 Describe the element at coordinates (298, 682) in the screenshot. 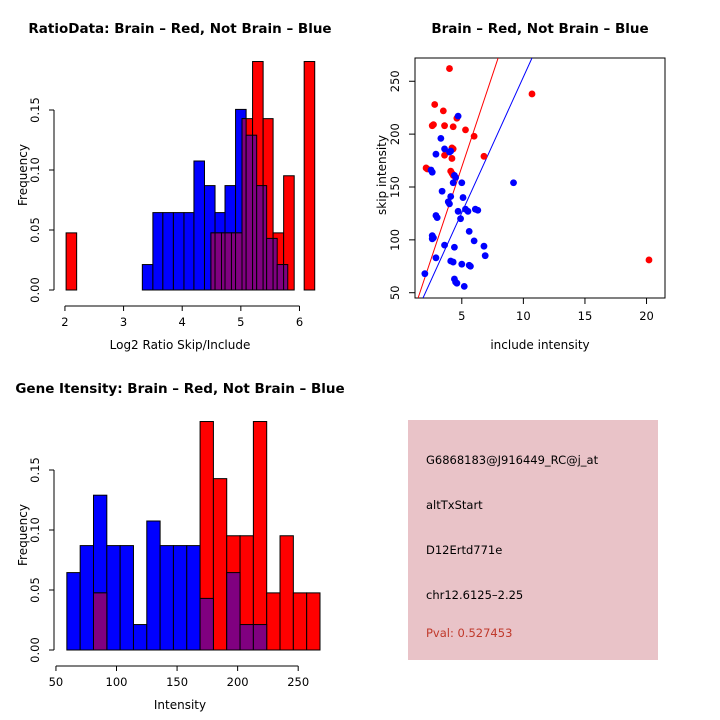

I see `x-tick-label: 250` at that location.